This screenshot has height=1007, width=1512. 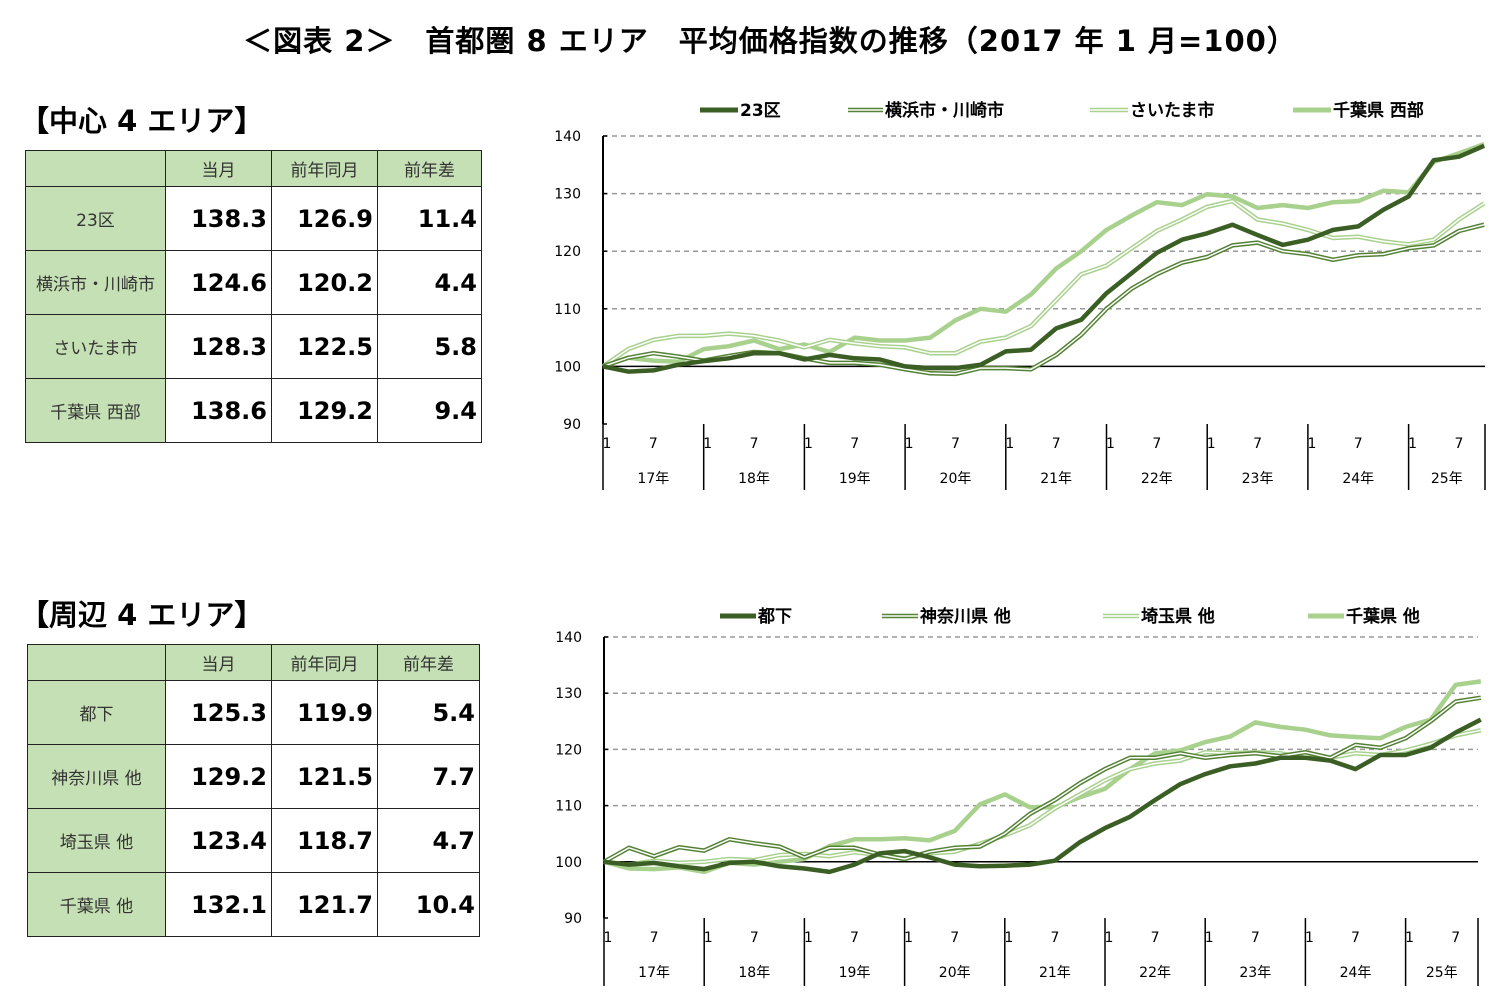 I want to click on year-label: 17年, so click(x=653, y=479).